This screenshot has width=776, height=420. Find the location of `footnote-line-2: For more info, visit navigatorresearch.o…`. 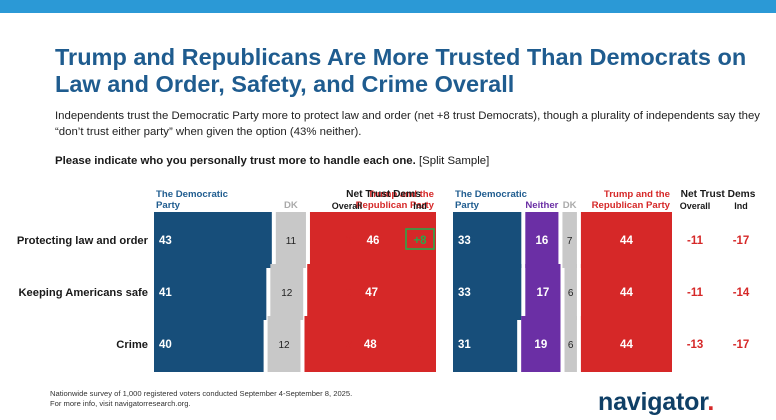

footnote-line-2: For more info, visit navigatorresearch.o… is located at coordinates (120, 403).